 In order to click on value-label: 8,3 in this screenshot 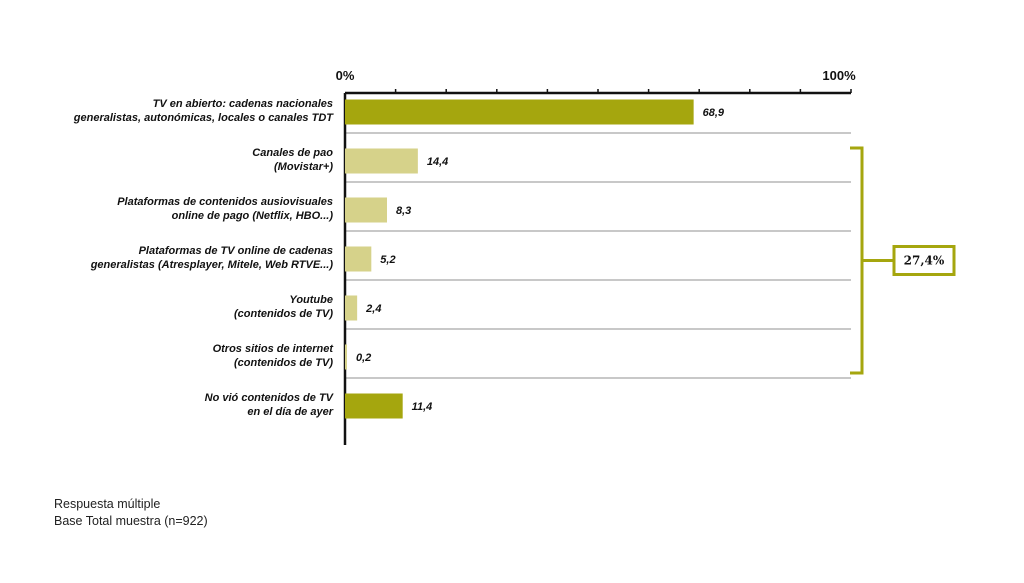, I will do `click(403, 211)`.